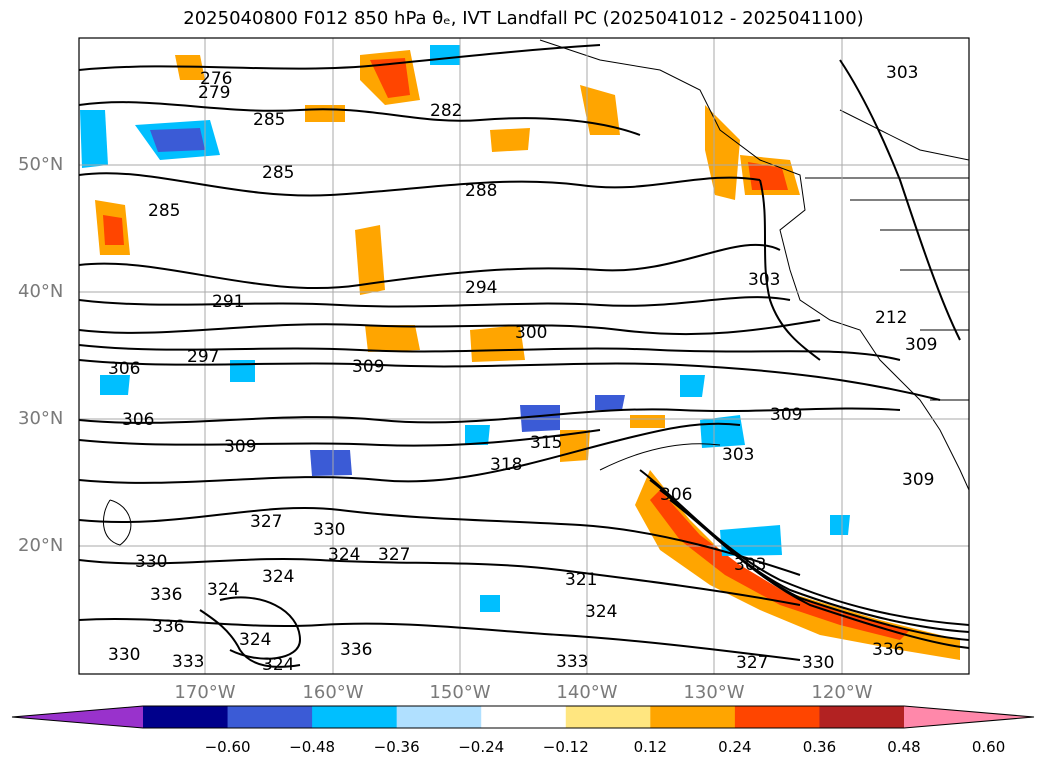 This screenshot has width=1047, height=767. I want to click on colorbar-outline, so click(523, 717).